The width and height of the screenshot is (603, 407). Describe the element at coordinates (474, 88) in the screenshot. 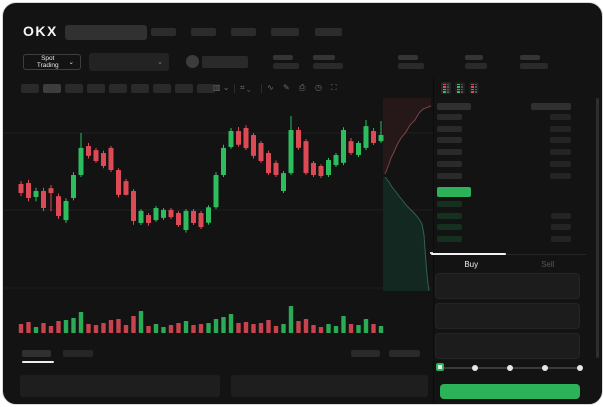

I see `orderbook-mode-asks` at that location.